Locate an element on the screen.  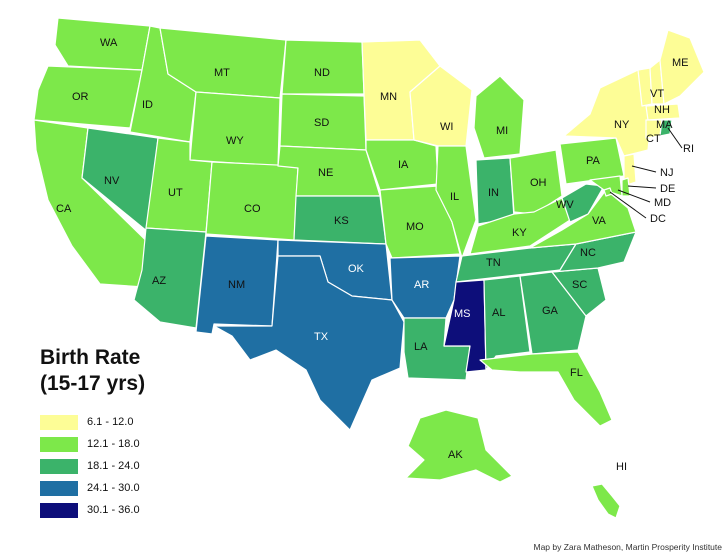
state-tx is located at coordinates (309, 343).